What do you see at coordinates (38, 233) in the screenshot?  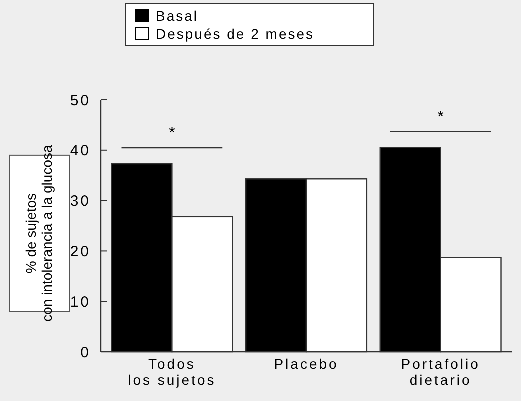 I see `y-axis-title: % de sujetos con intolerancia a la glucosa` at bounding box center [38, 233].